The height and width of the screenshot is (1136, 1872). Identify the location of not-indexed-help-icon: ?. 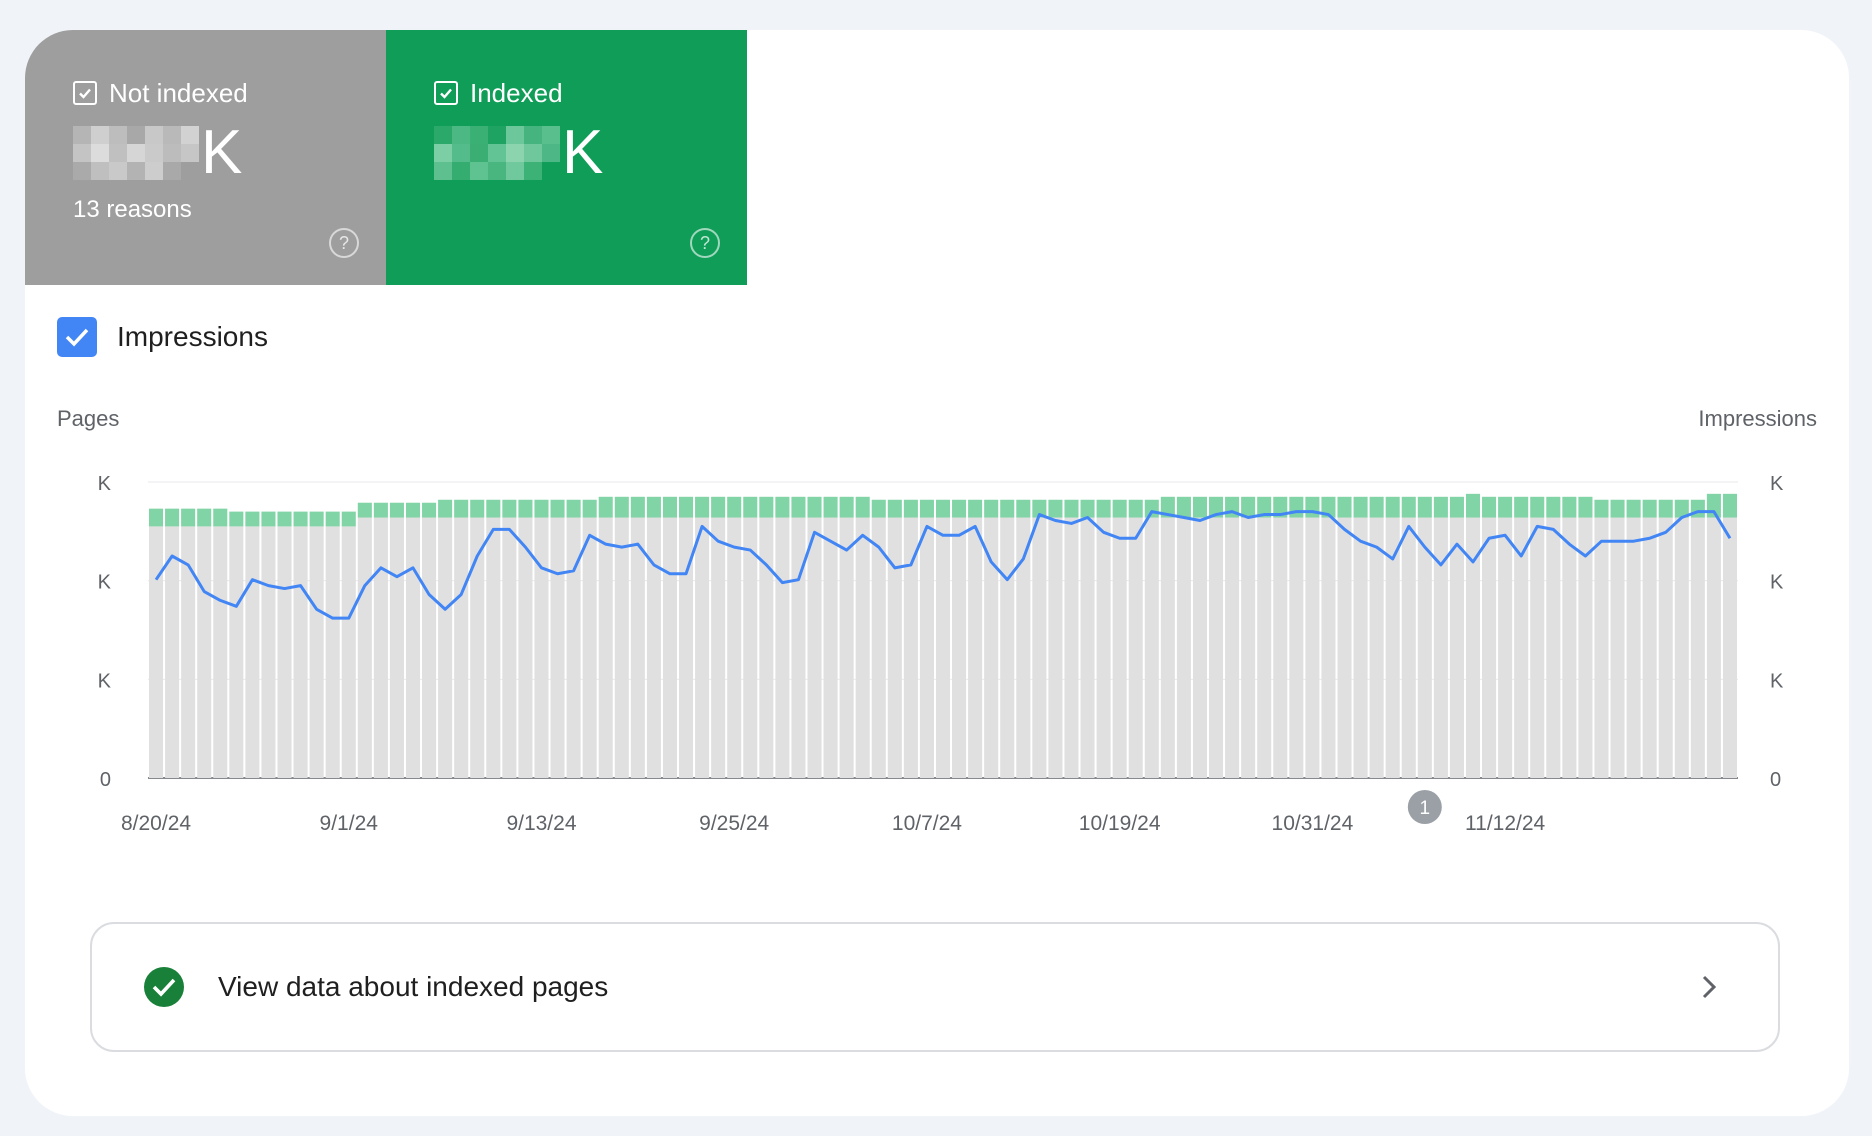
(344, 243).